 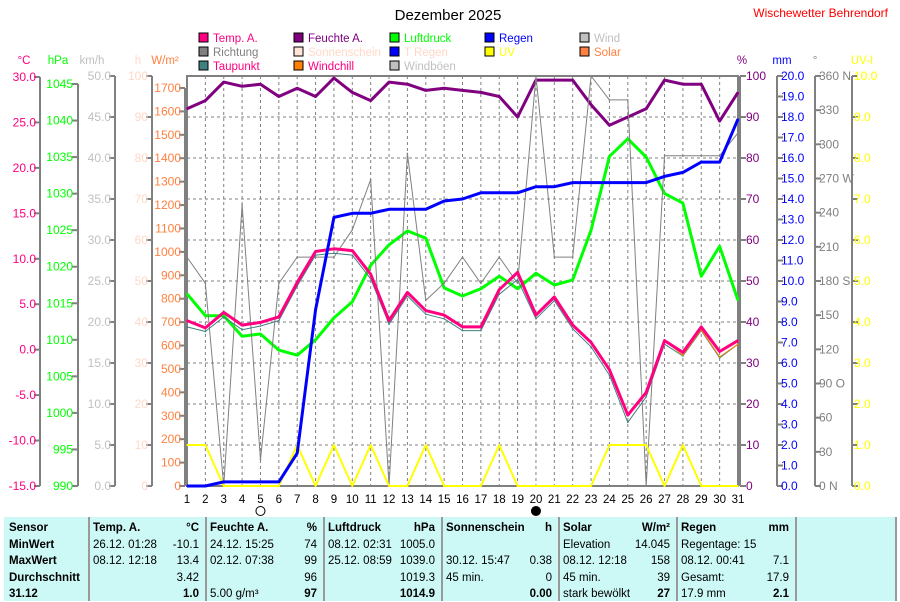 I want to click on uv-tick-label: 9.0, so click(x=862, y=117).